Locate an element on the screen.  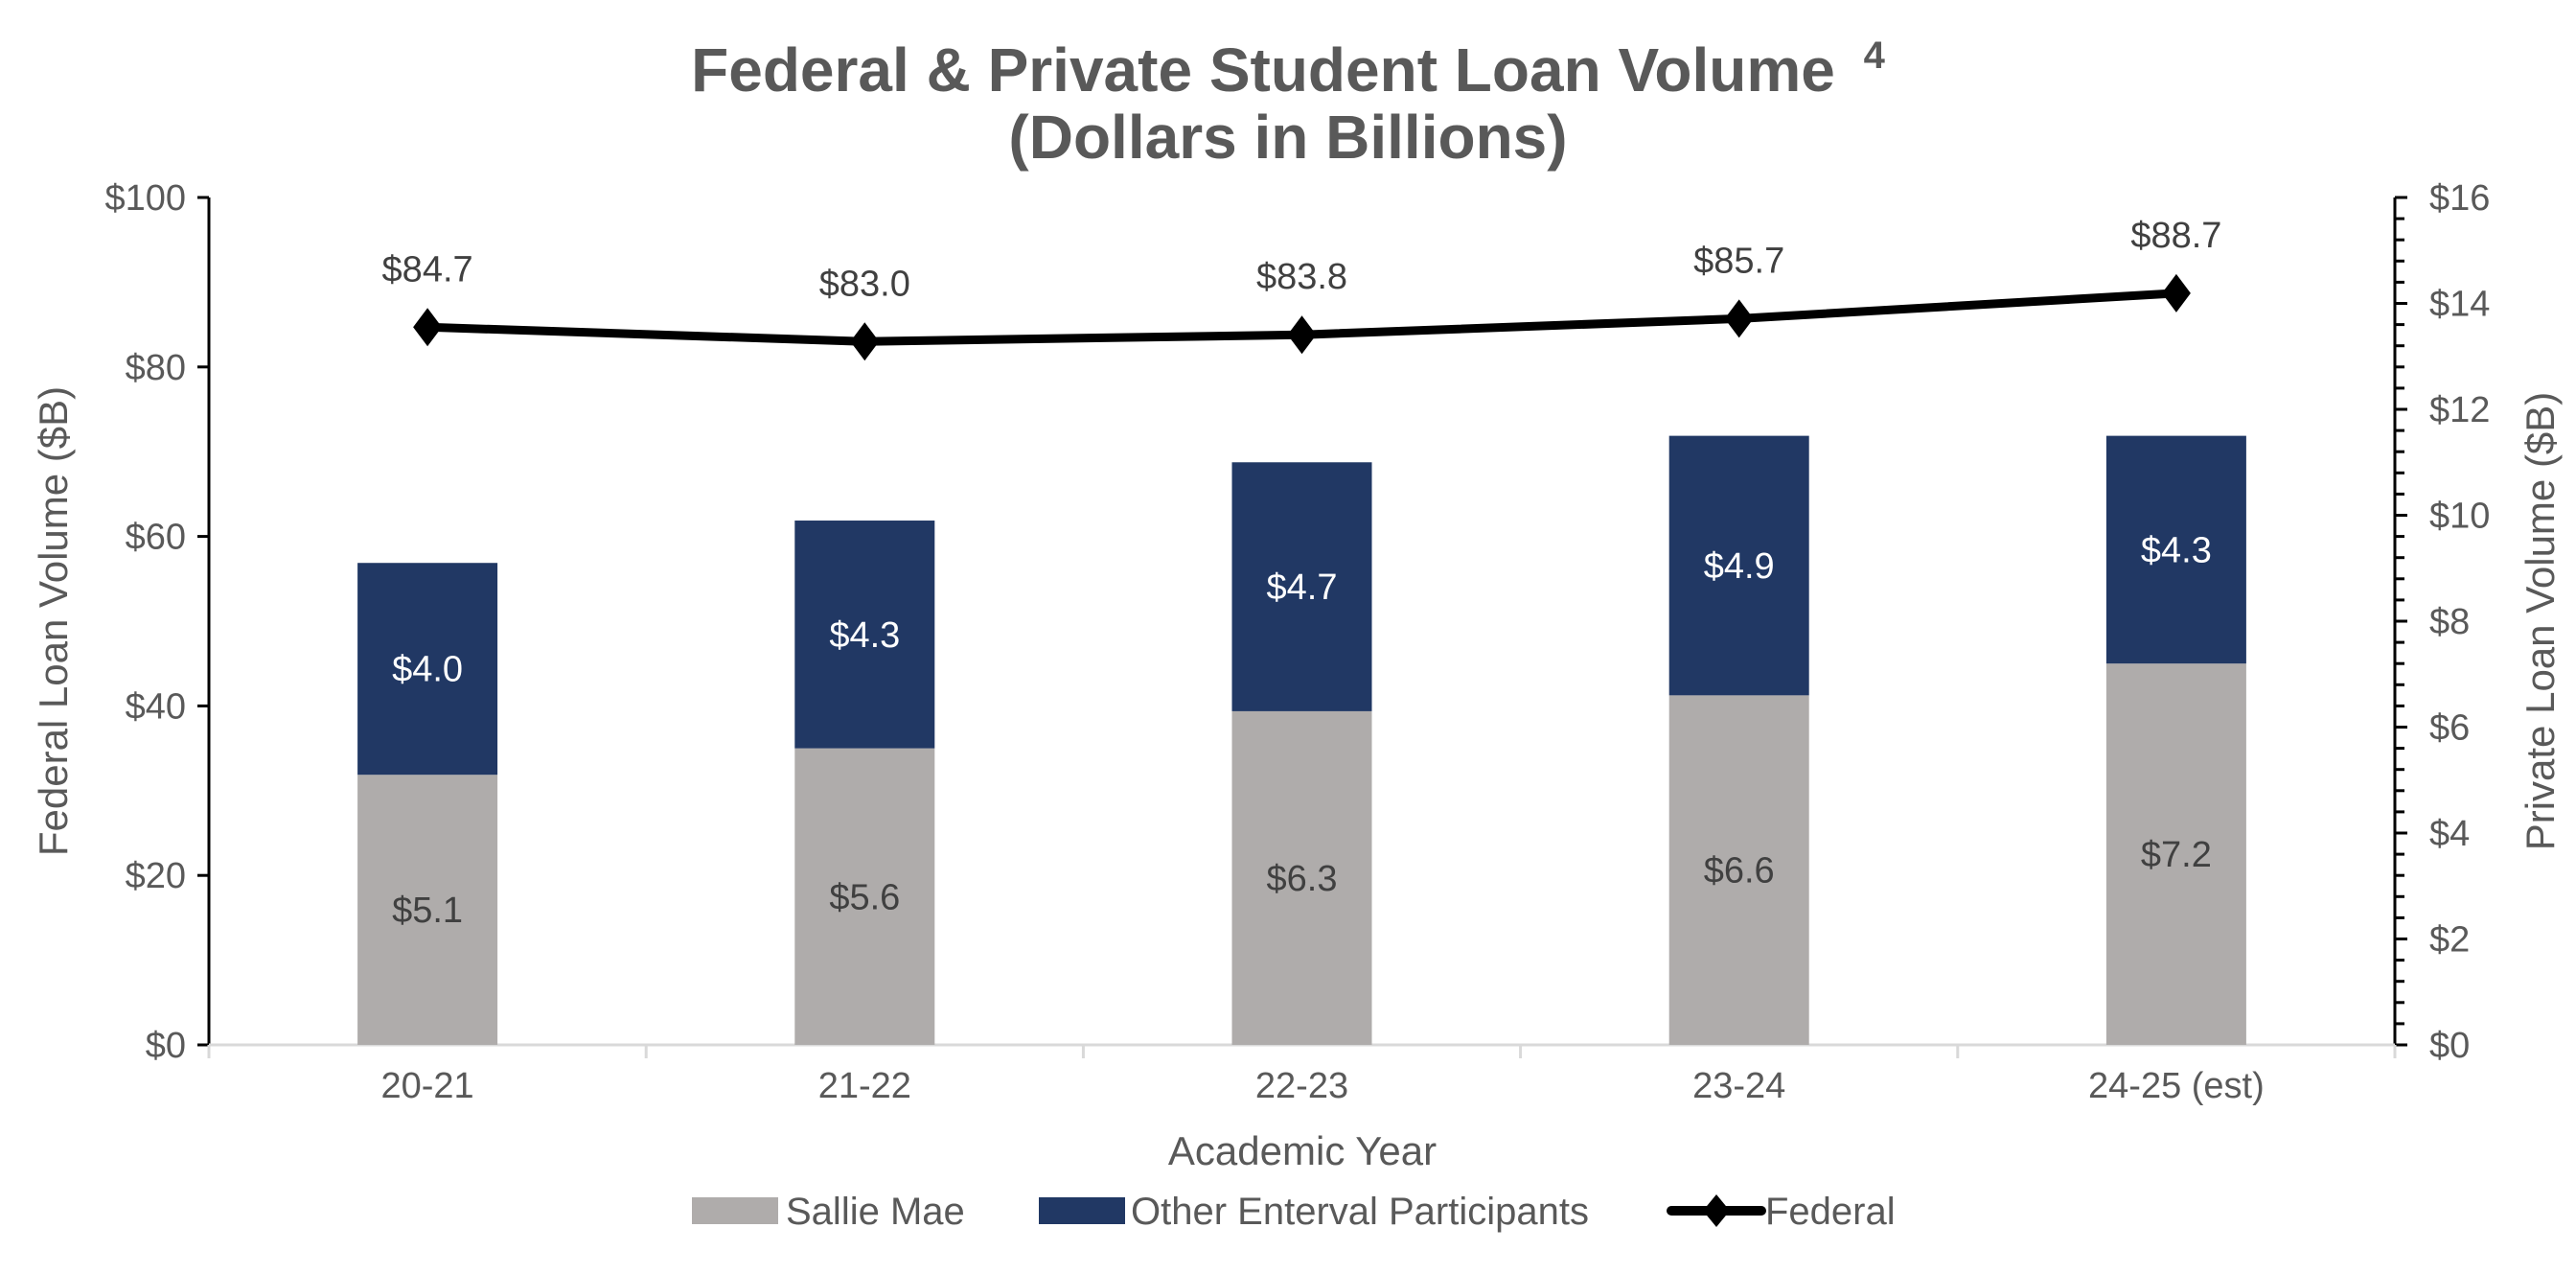
x-tick-label: 22-23 is located at coordinates (1301, 1086).